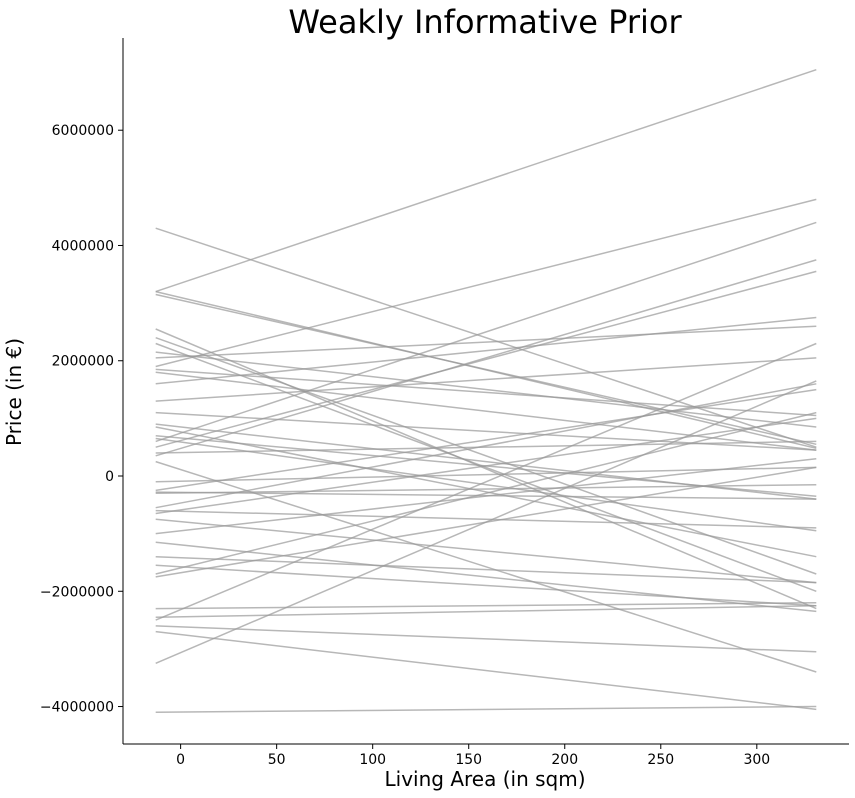 The width and height of the screenshot is (855, 798). I want to click on y-tick-label: 6000000, so click(83, 131).